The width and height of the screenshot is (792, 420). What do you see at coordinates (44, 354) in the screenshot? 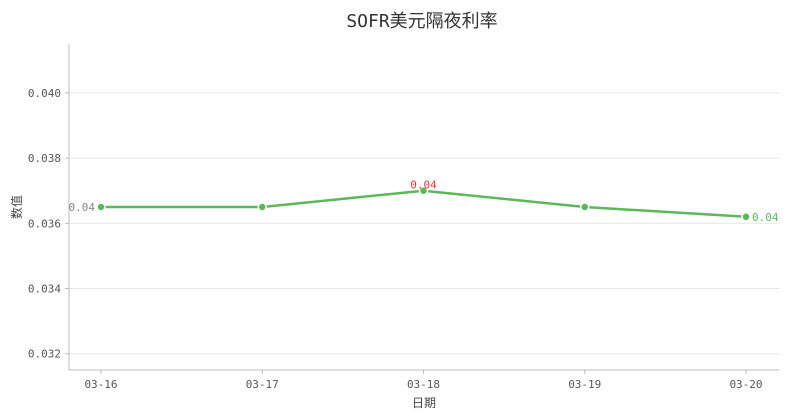
I see `y-tick-label: 0.032` at bounding box center [44, 354].